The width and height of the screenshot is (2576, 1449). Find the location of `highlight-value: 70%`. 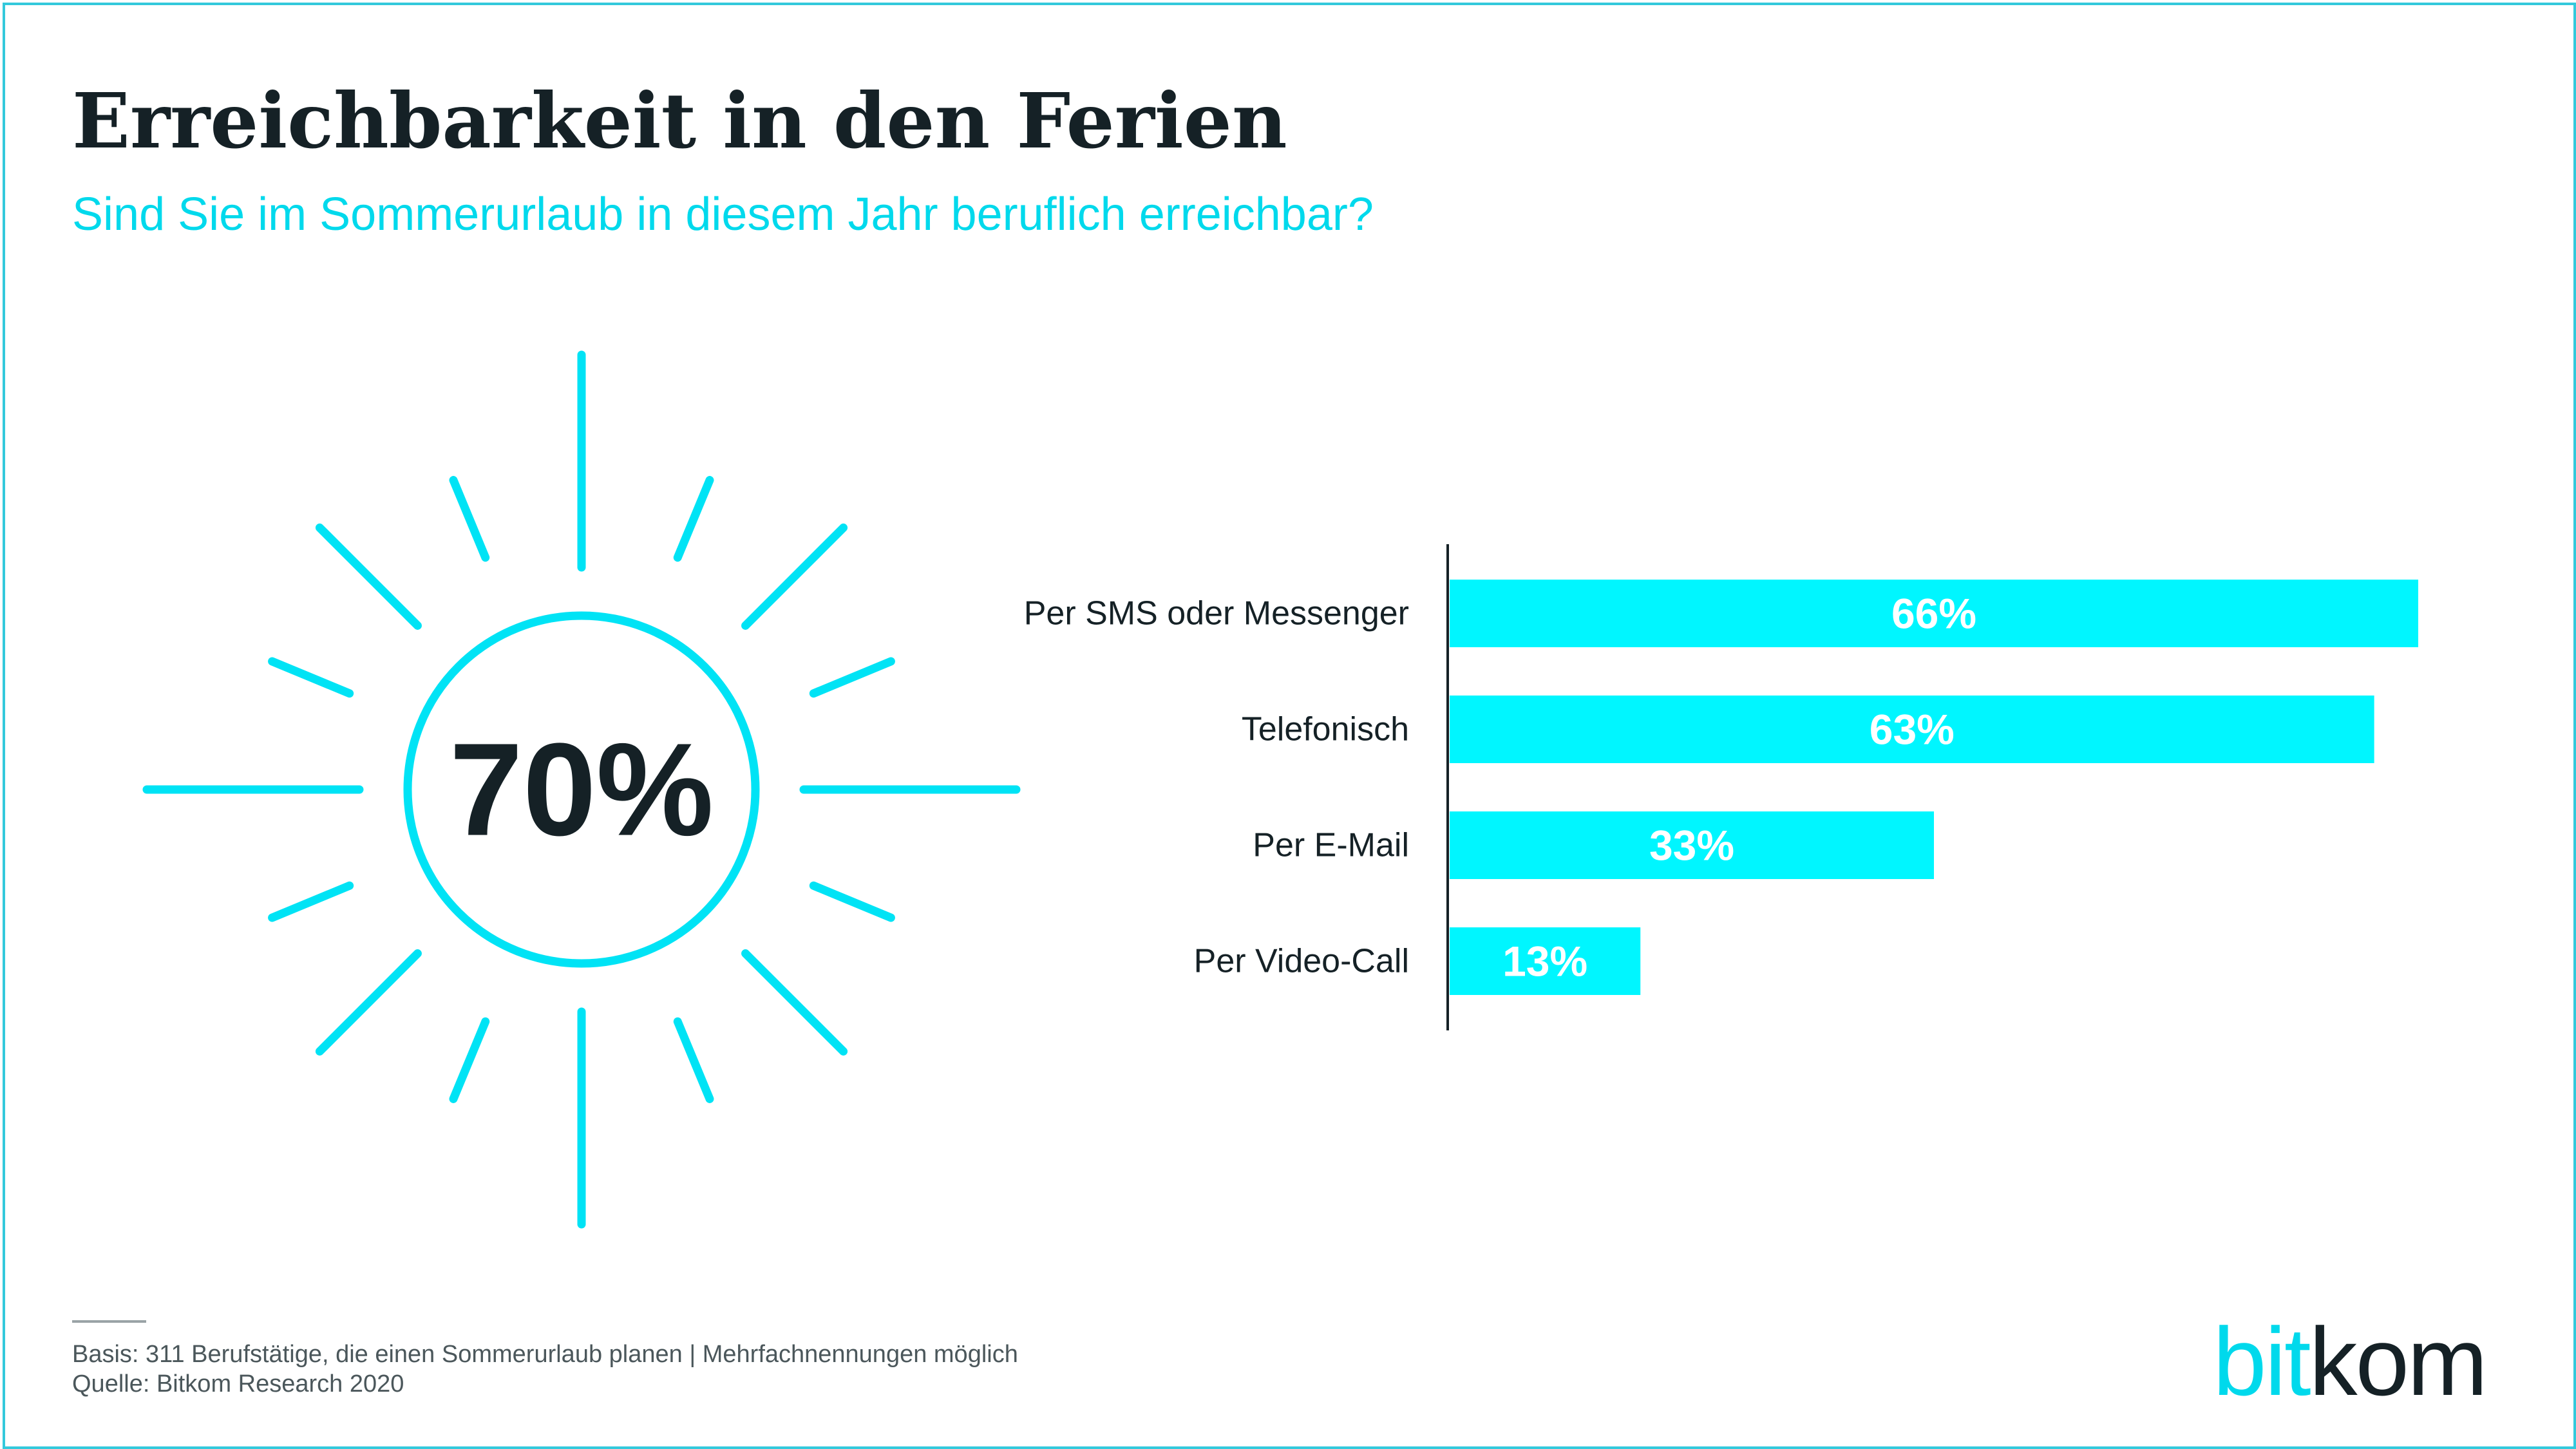

highlight-value: 70% is located at coordinates (582, 790).